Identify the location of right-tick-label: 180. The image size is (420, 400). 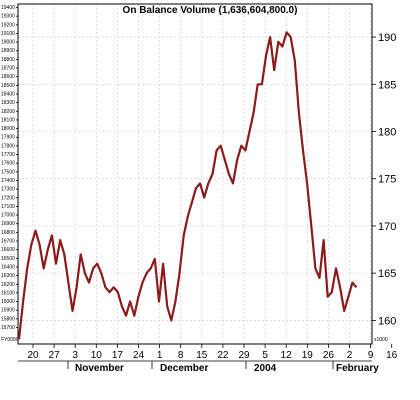
(387, 133).